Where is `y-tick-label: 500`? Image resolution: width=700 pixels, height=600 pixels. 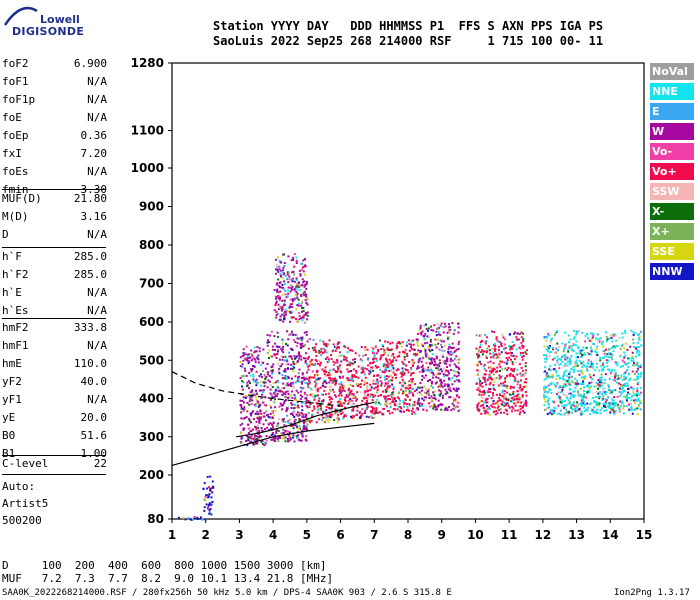 y-tick-label: 500 is located at coordinates (151, 360).